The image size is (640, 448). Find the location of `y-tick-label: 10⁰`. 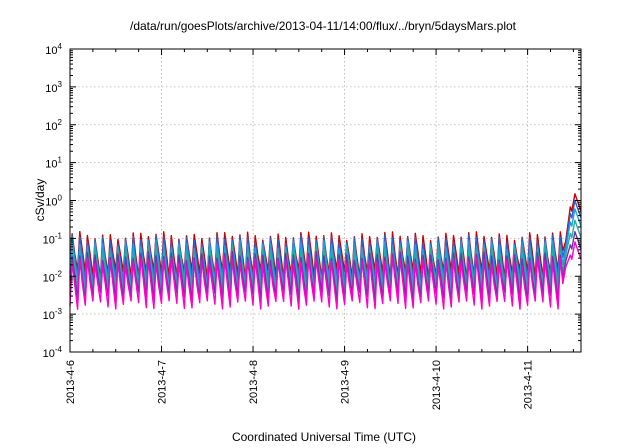

y-tick-label: 10⁰ is located at coordinates (53, 201).